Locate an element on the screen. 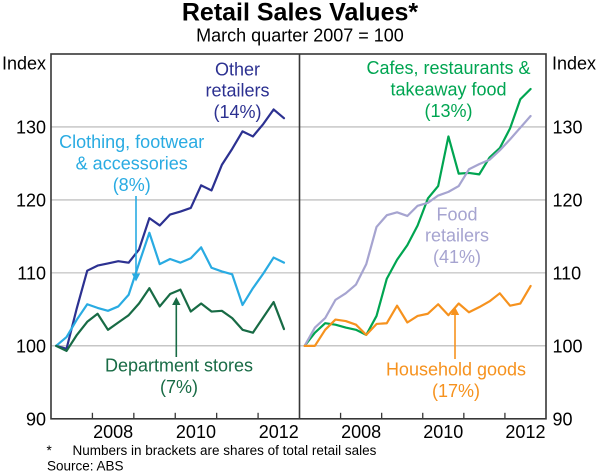 This screenshot has height=476, width=600. series-label-department_stores: Department stores (7%) is located at coordinates (179, 376).